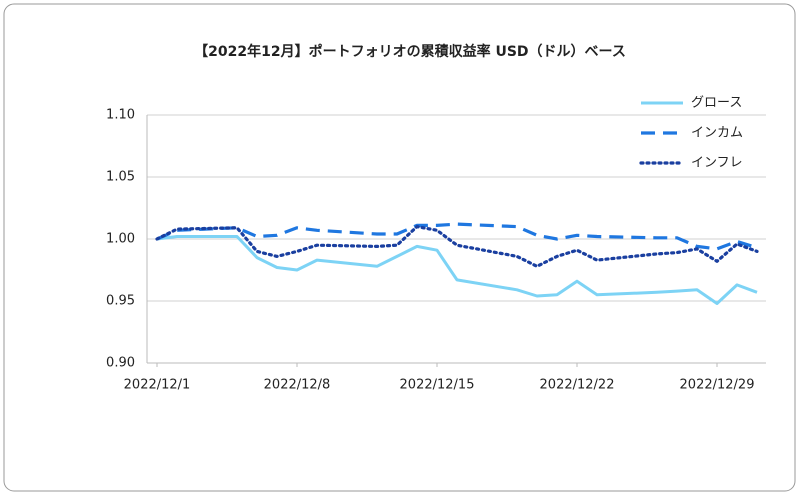  What do you see at coordinates (120, 177) in the screenshot?
I see `y-tick-label: 1.05` at bounding box center [120, 177].